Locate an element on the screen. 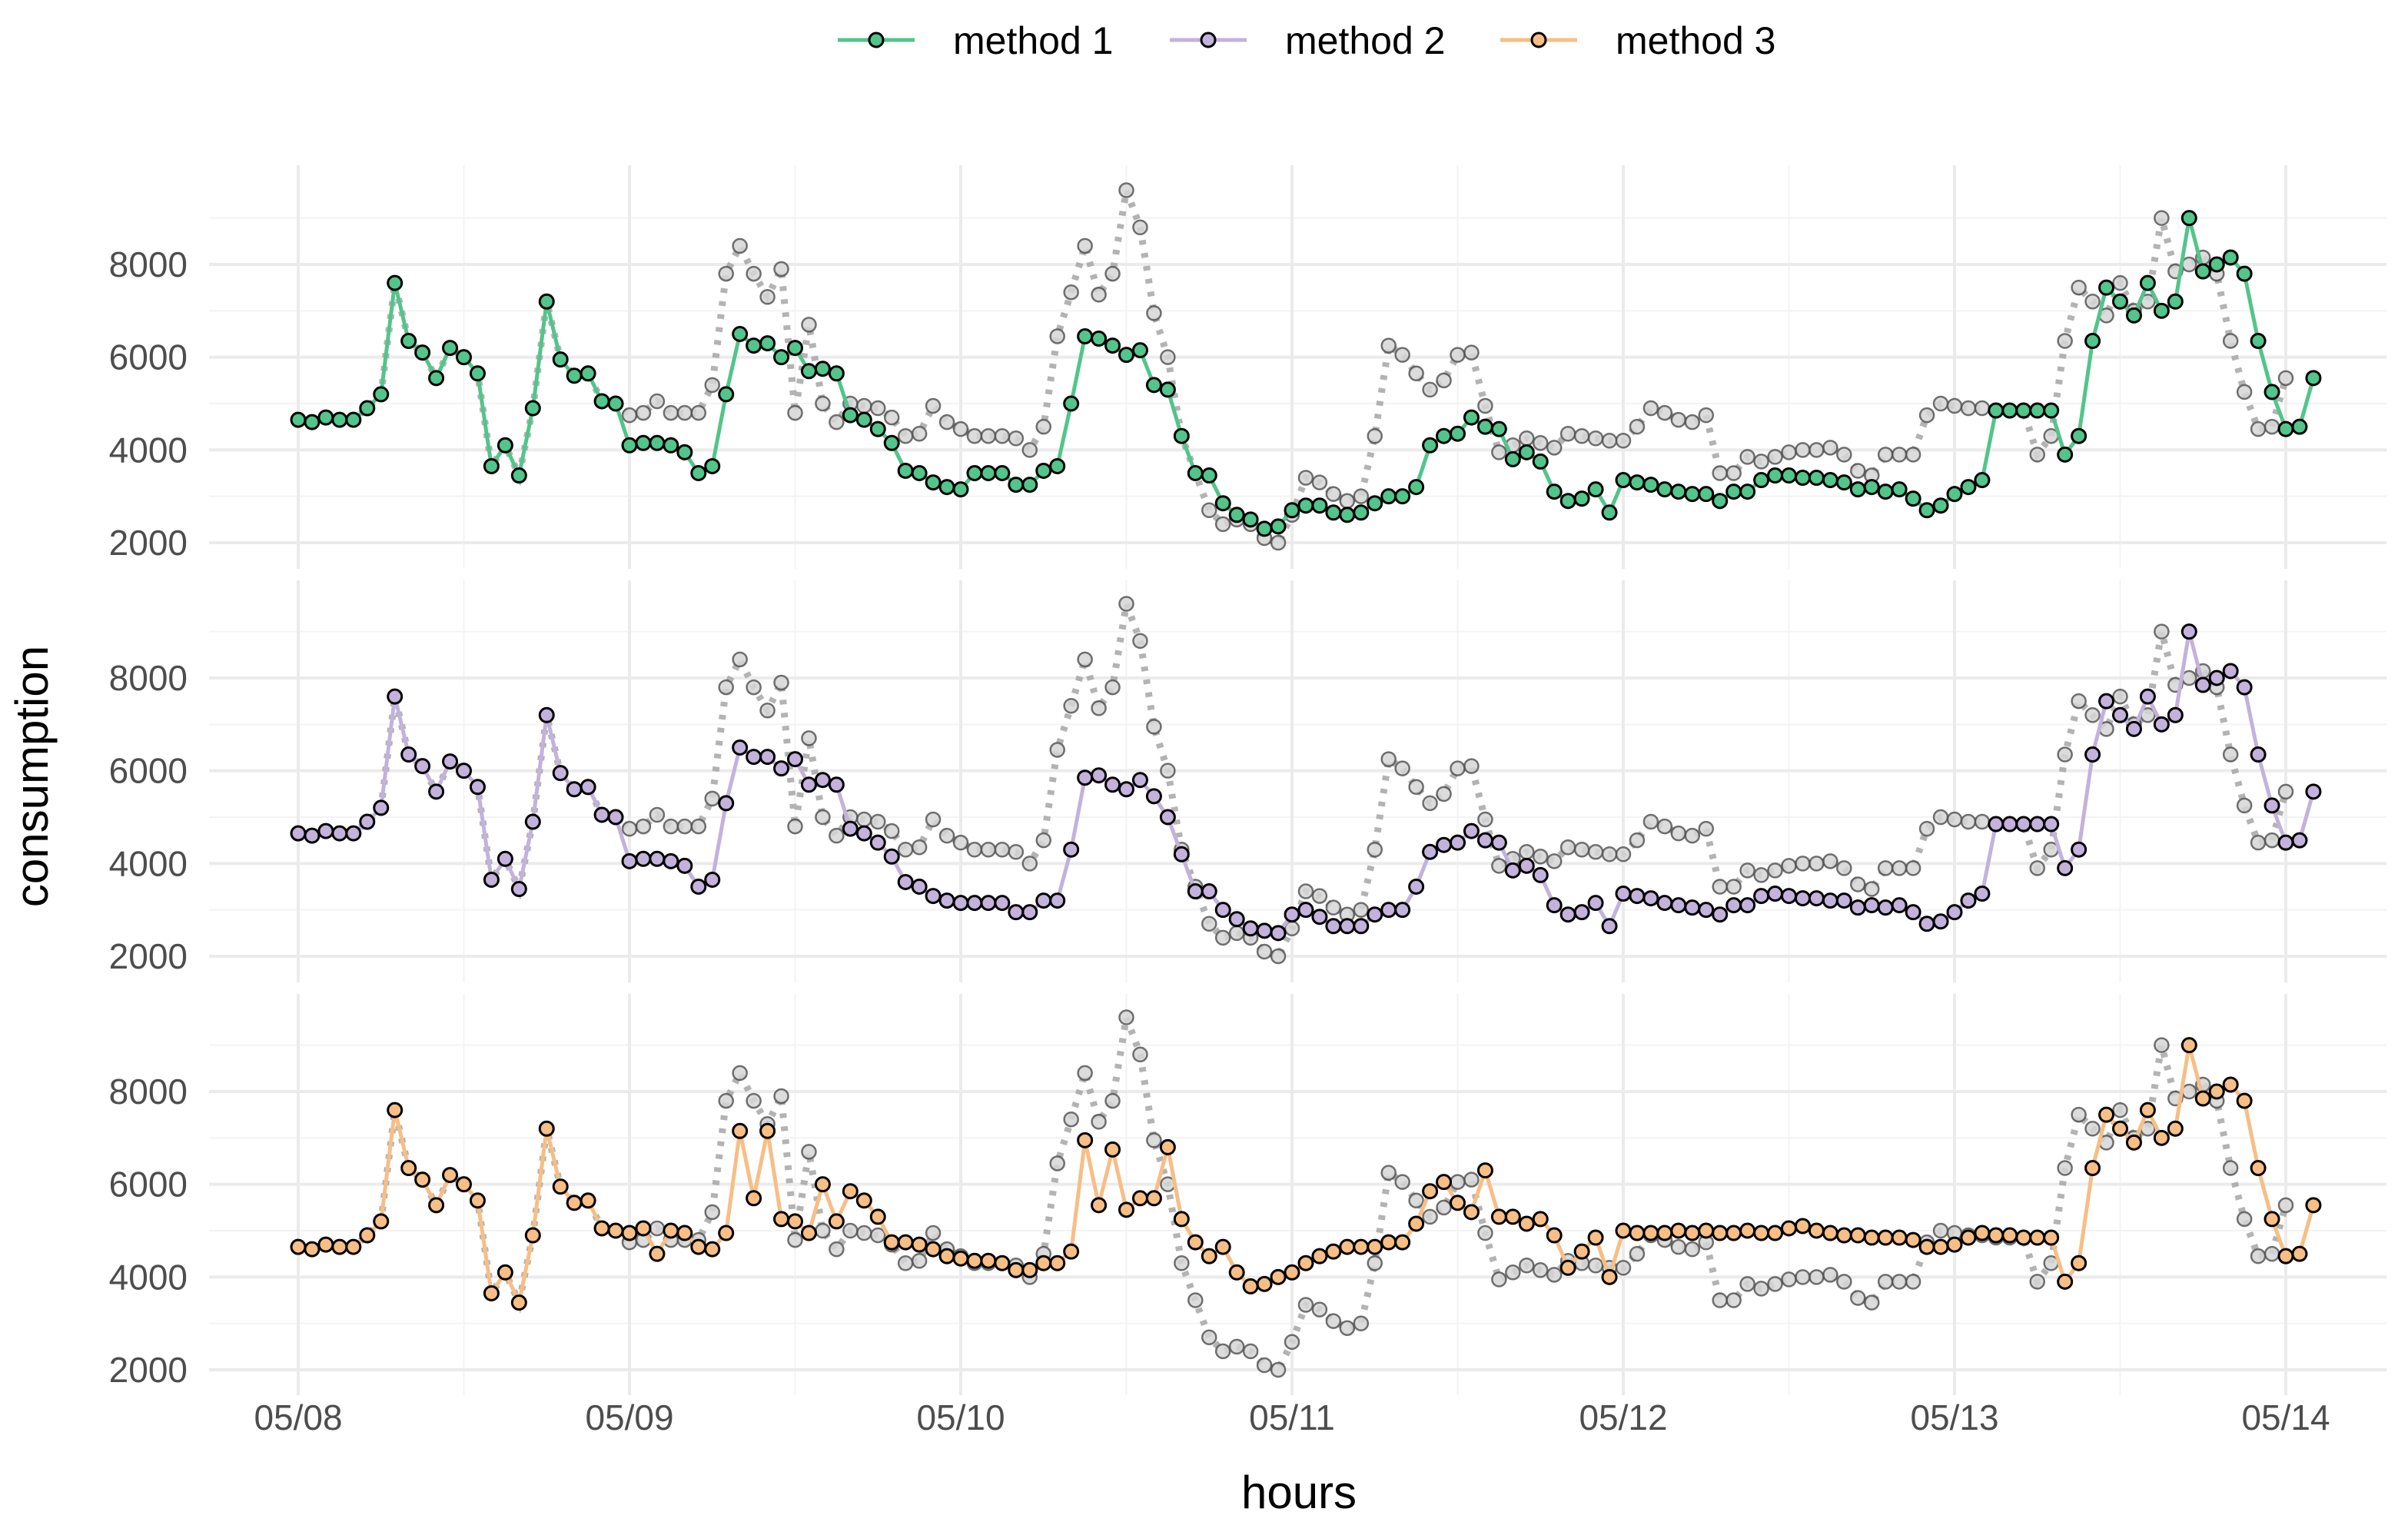  y-tick-label: 2000 is located at coordinates (148, 956).